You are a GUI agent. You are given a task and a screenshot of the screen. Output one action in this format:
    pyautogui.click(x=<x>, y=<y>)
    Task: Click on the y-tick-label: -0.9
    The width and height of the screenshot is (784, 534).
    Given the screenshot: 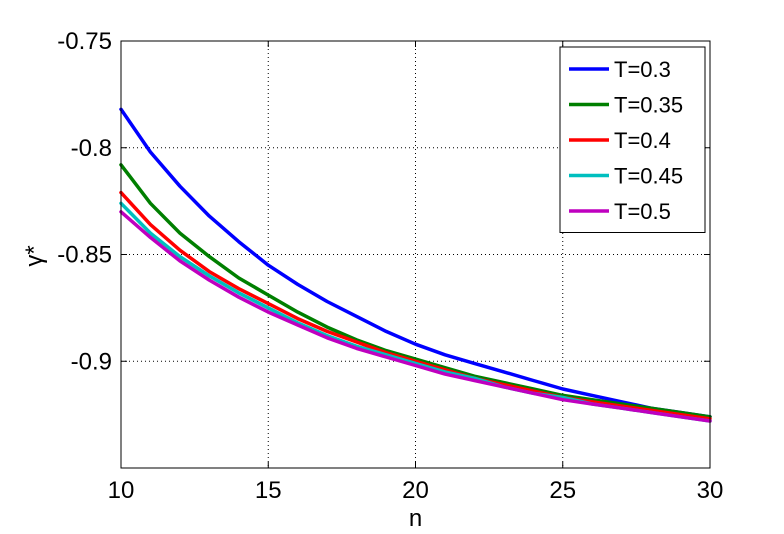 What is the action you would take?
    pyautogui.click(x=91, y=361)
    